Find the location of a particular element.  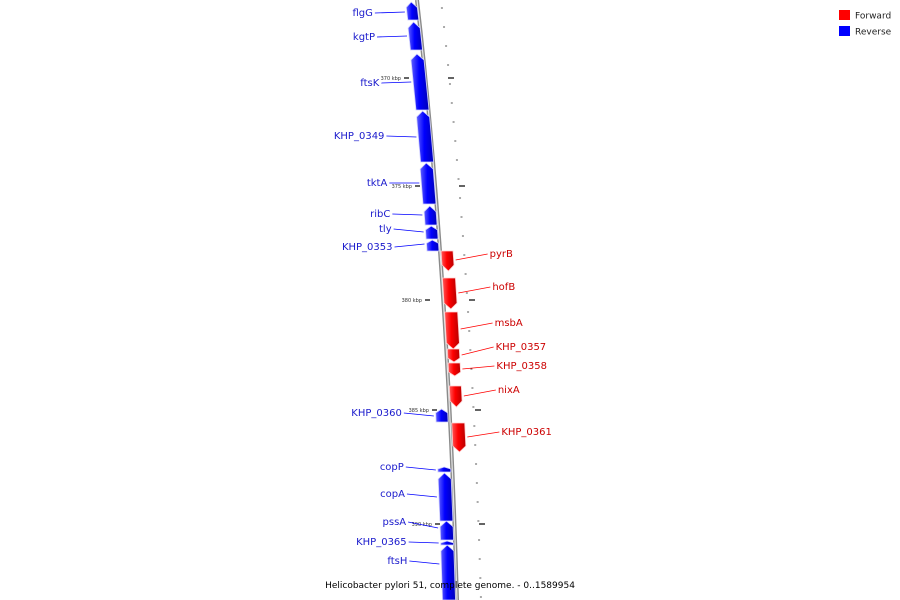

gene-msbA: msbA is located at coordinates (483, 330).